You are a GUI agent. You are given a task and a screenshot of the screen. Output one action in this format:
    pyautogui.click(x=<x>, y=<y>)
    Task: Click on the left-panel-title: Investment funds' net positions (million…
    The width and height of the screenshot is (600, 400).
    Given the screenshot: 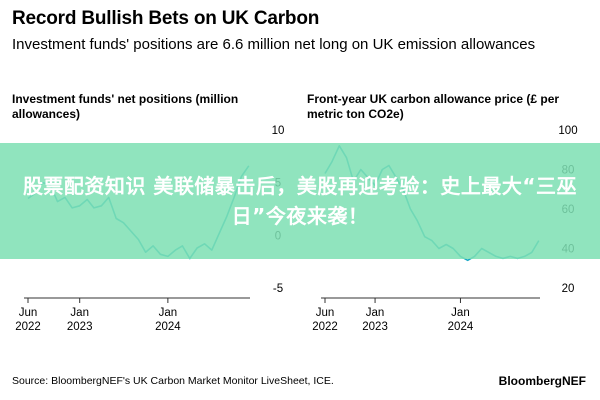 What is the action you would take?
    pyautogui.click(x=125, y=106)
    